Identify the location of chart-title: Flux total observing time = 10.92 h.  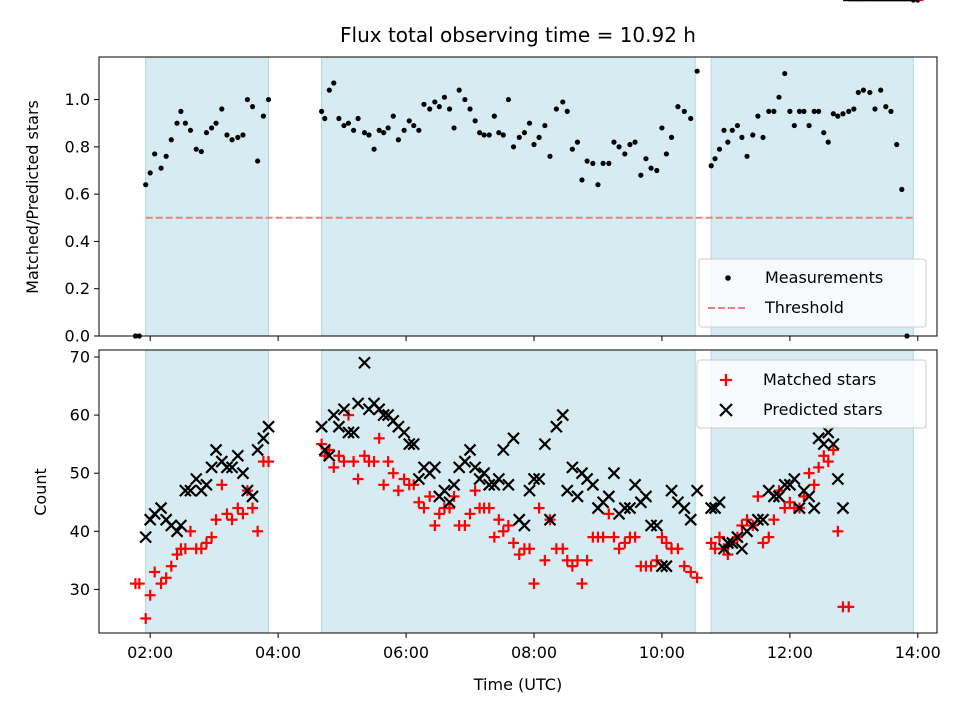
(518, 35).